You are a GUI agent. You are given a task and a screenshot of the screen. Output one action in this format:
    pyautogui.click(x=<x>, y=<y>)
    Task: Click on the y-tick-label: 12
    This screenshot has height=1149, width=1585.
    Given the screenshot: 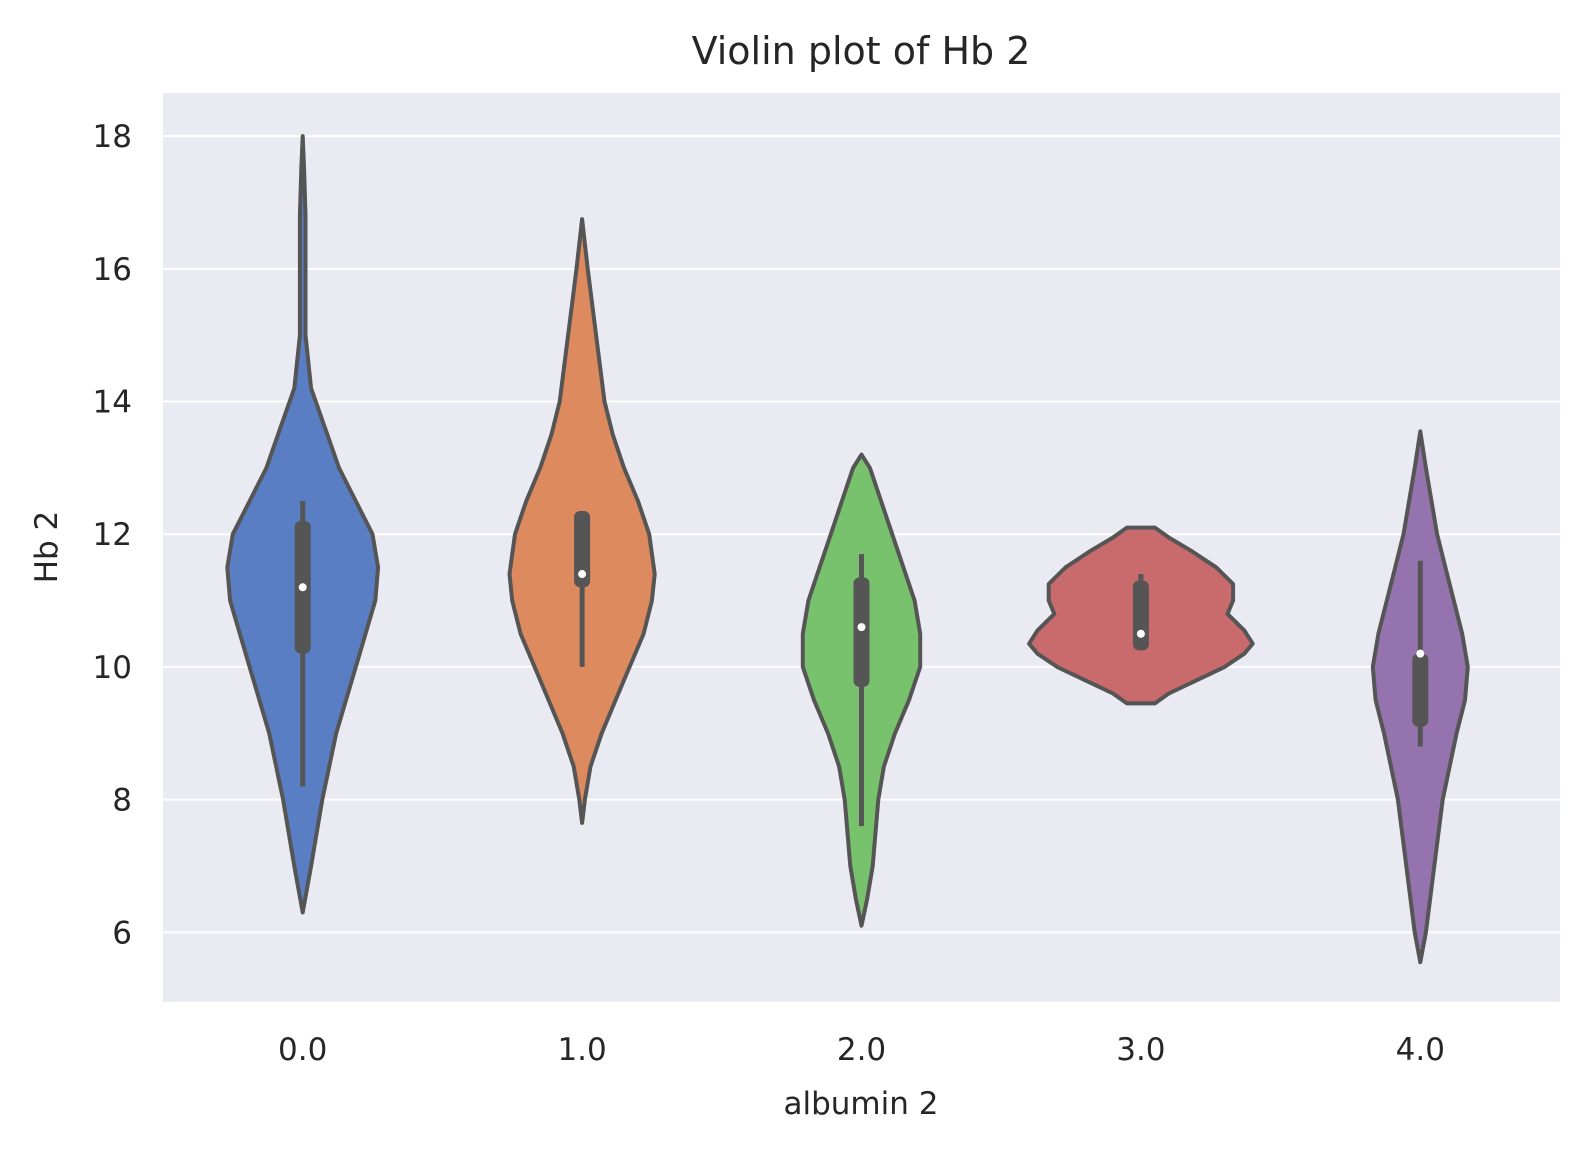 What is the action you would take?
    pyautogui.click(x=112, y=535)
    